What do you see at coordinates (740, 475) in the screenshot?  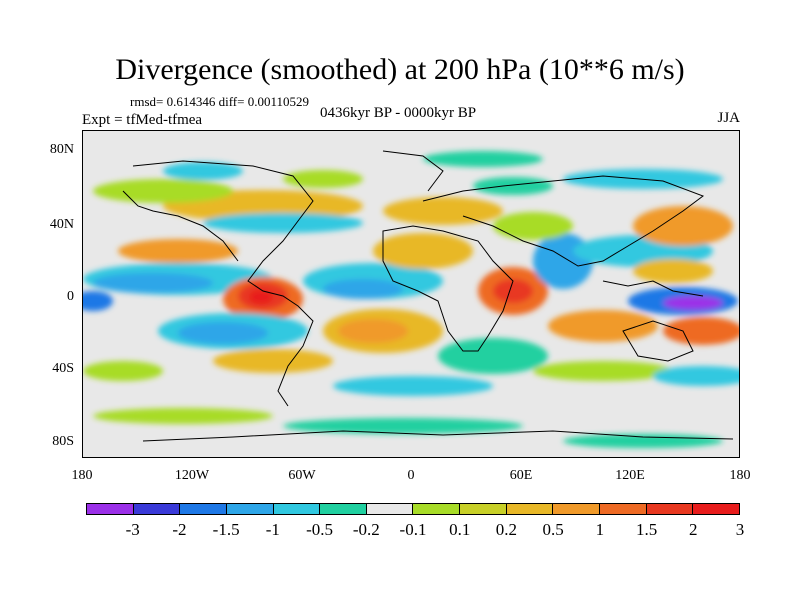 I see `lon-label-180e: 180` at bounding box center [740, 475].